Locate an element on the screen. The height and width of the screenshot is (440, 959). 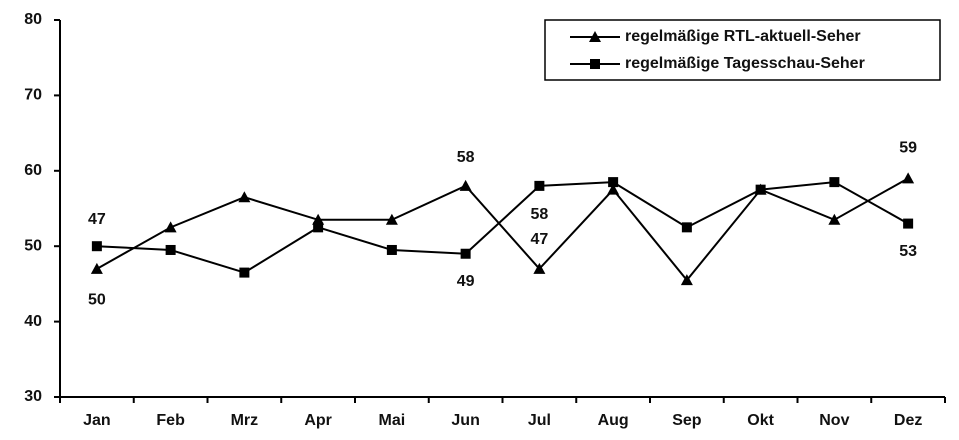
data-label: 50 is located at coordinates (97, 299).